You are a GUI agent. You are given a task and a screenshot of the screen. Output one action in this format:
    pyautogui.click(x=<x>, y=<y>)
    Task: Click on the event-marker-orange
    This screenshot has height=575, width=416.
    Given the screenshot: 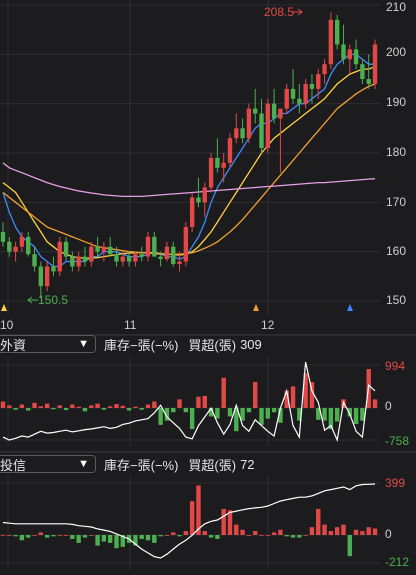 What is the action you would take?
    pyautogui.click(x=256, y=307)
    